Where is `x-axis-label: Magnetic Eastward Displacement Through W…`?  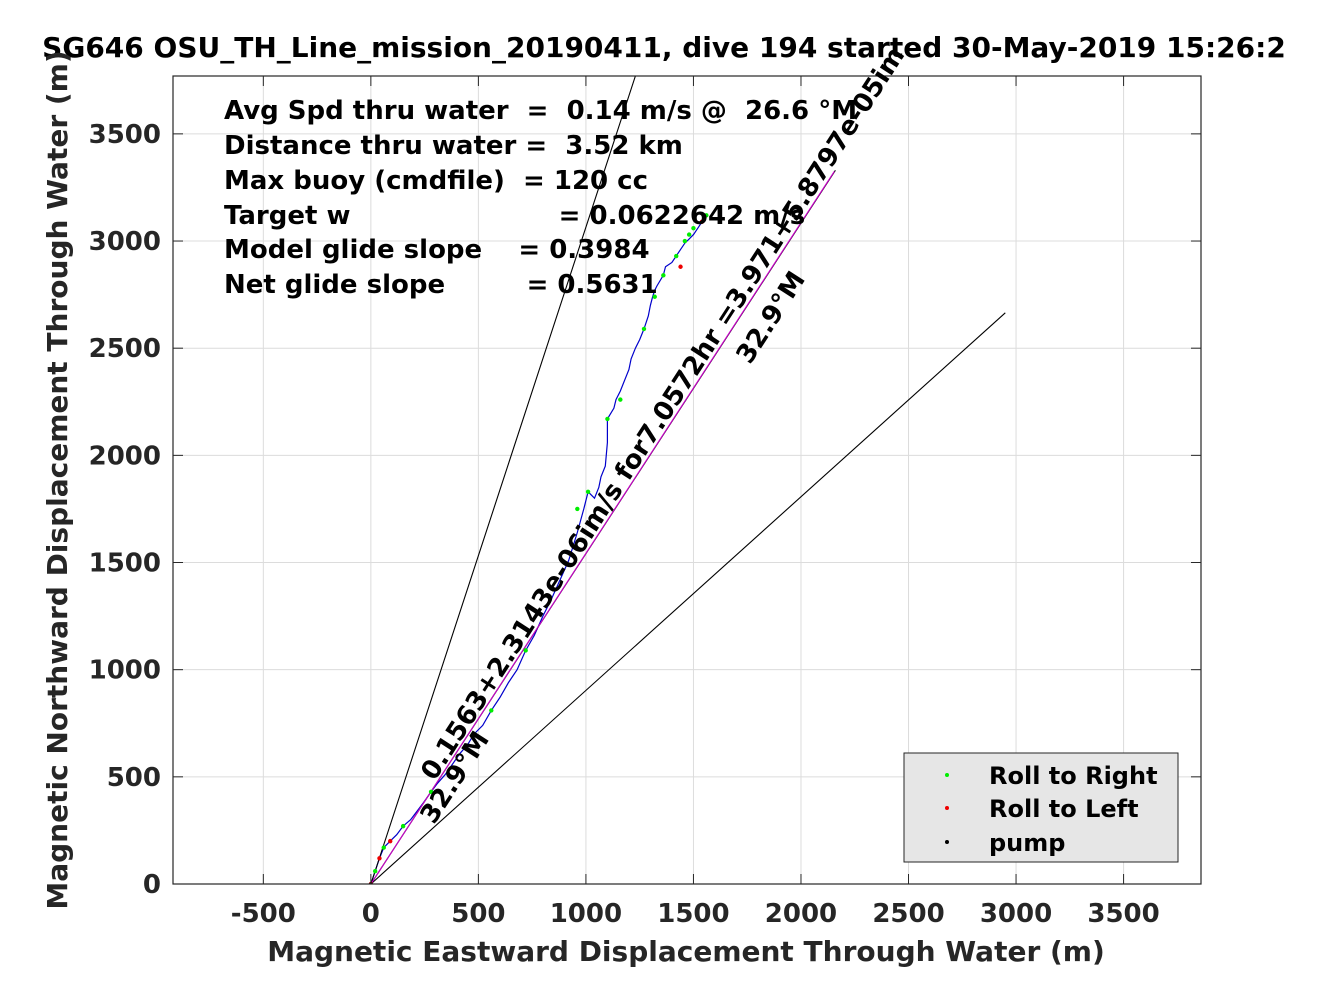 x-axis-label: Magnetic Eastward Displacement Through W… is located at coordinates (686, 951).